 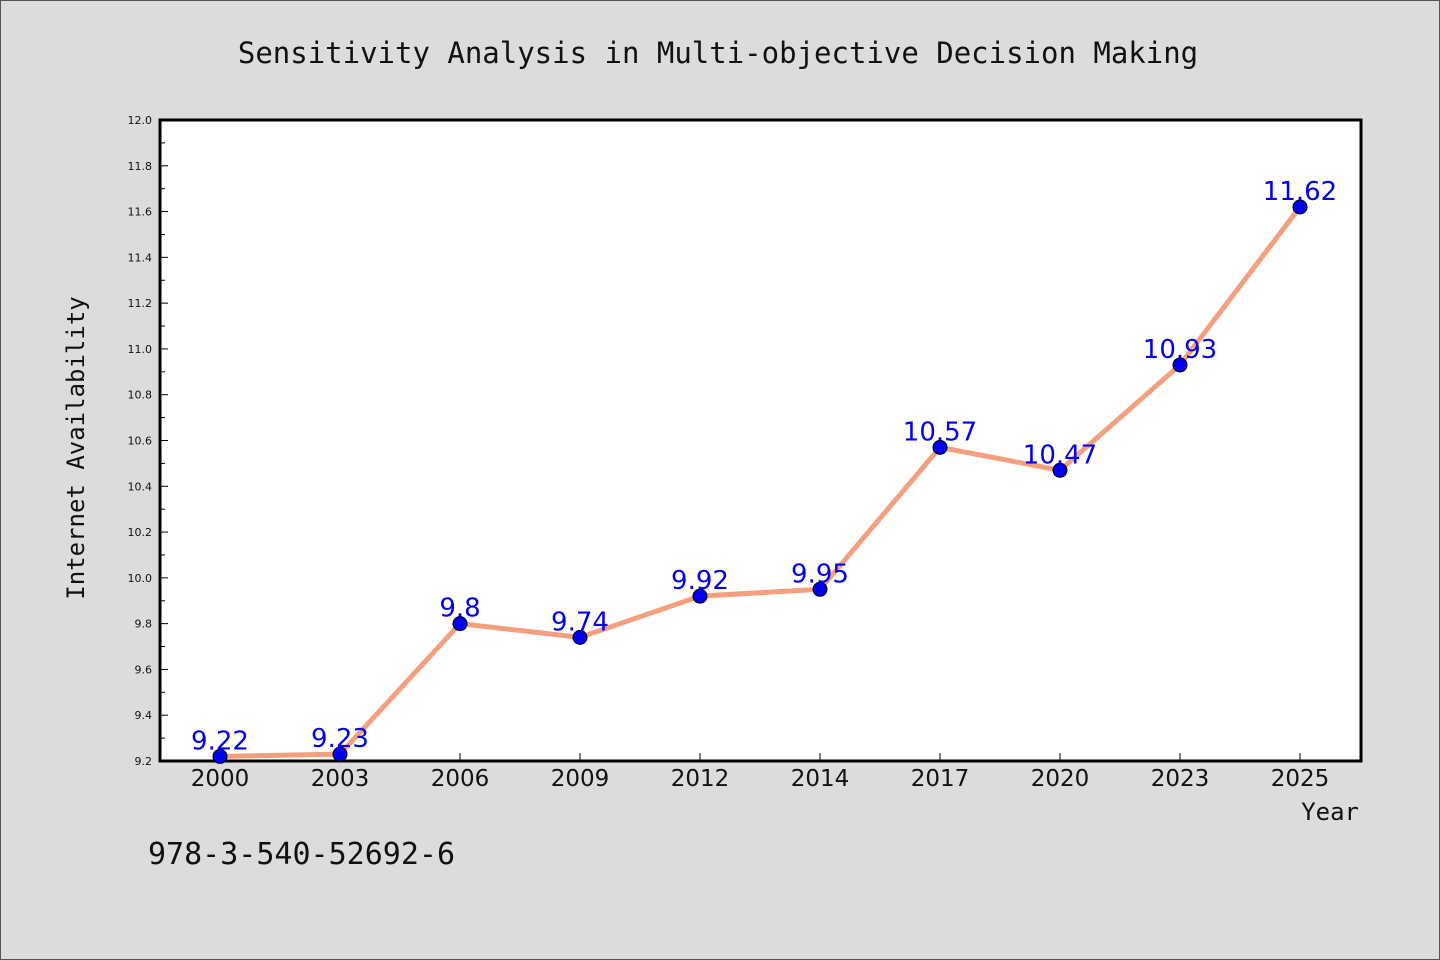 What do you see at coordinates (140, 578) in the screenshot?
I see `y-tick-label: 10.0` at bounding box center [140, 578].